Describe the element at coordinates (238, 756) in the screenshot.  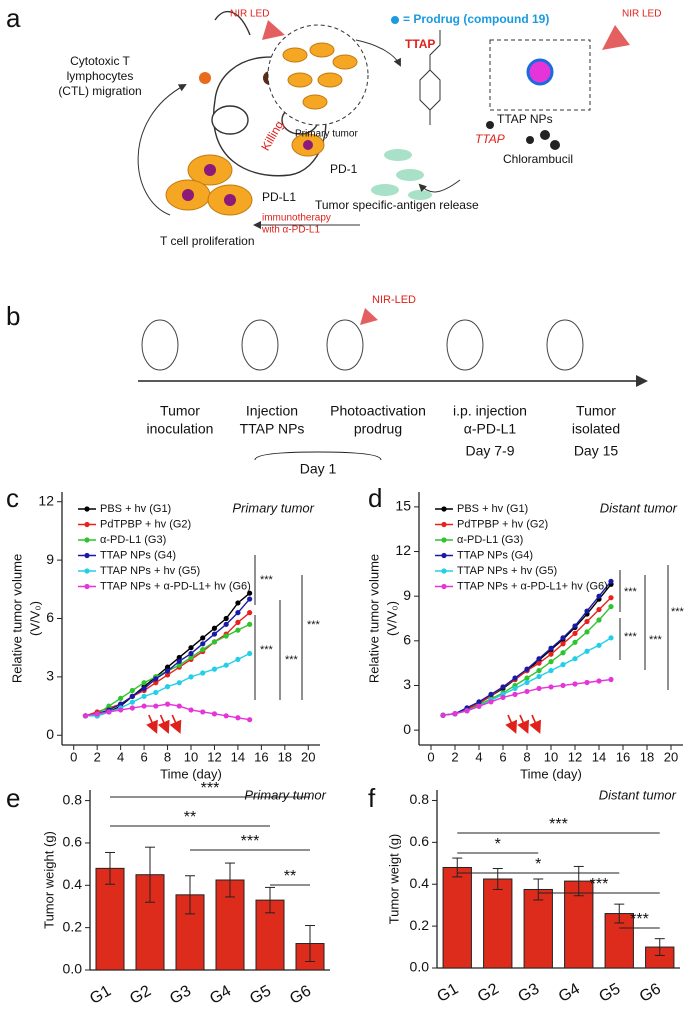
I see `x-tick-label: 14` at that location.